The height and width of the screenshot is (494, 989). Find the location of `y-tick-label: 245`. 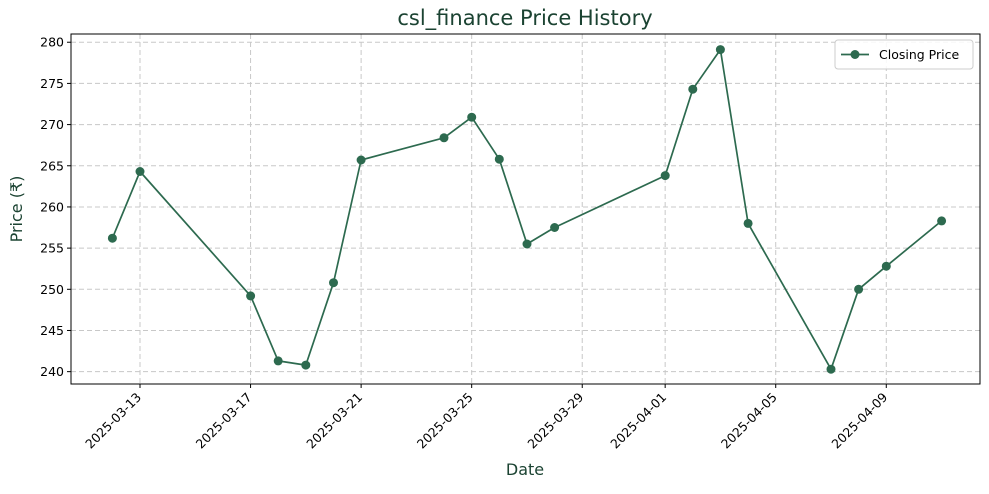

y-tick-label: 245 is located at coordinates (52, 330).